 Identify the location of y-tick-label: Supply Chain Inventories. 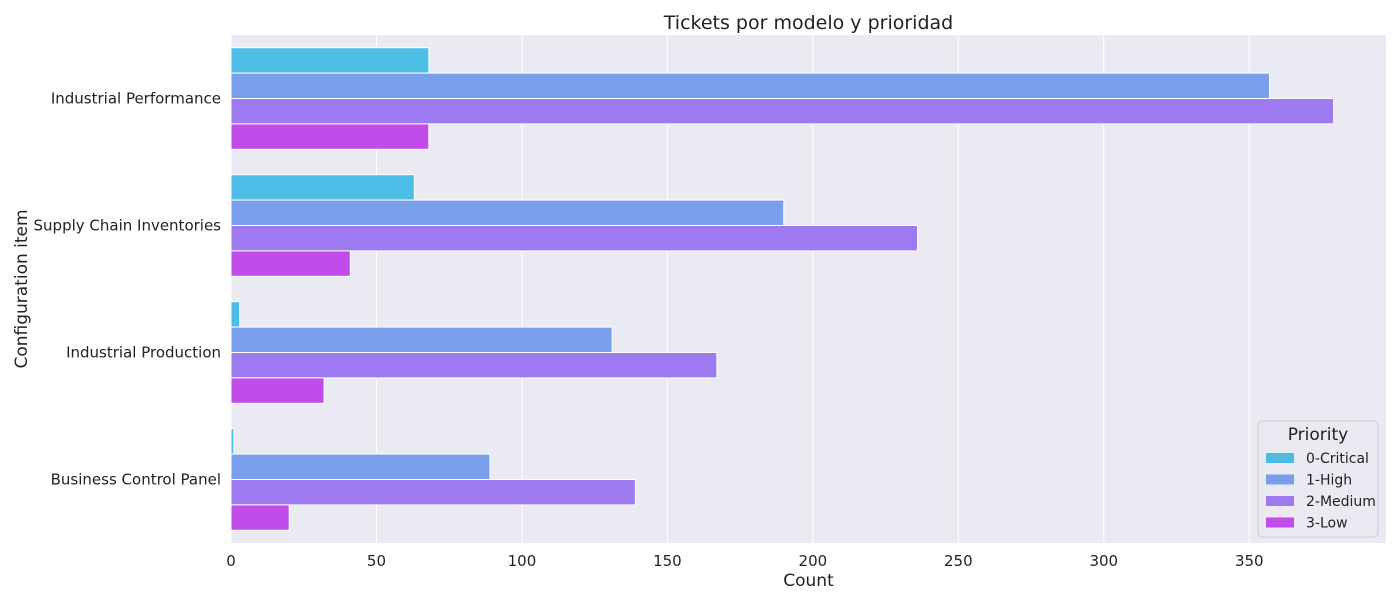
(128, 226).